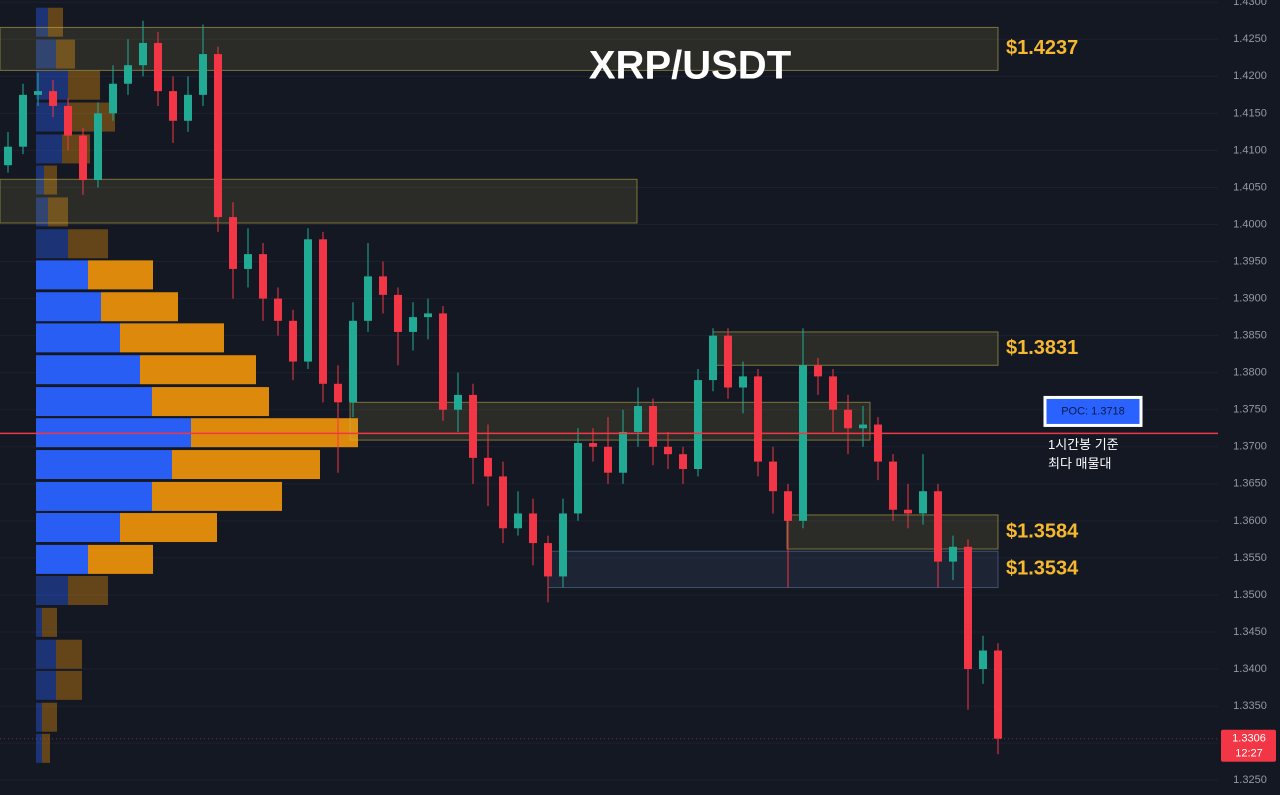 The height and width of the screenshot is (795, 1280). I want to click on zone-label: $1.3534, so click(1042, 569).